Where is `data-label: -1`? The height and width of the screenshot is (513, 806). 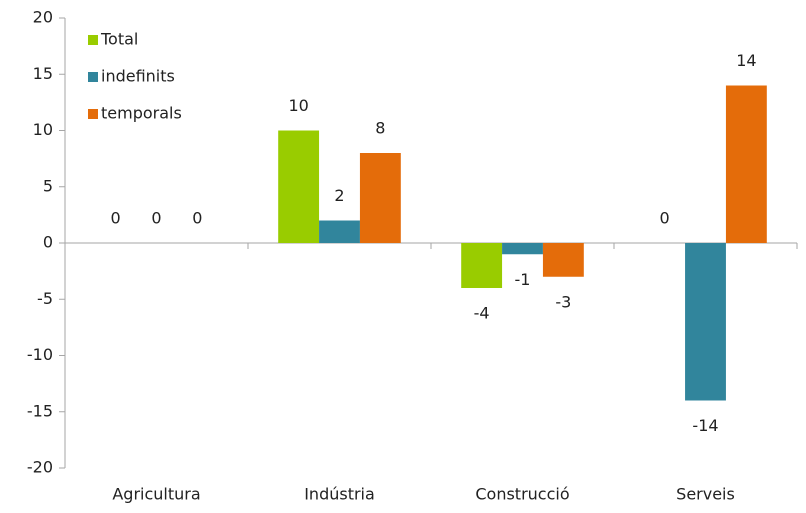
data-label: -1 is located at coordinates (523, 279).